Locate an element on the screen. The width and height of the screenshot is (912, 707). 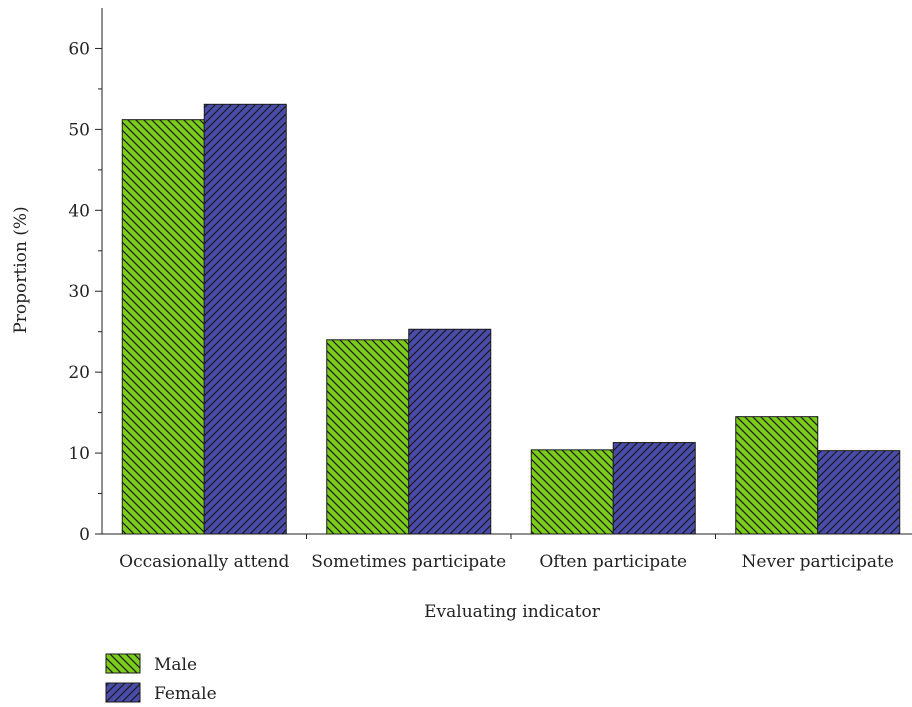
x-tick-label: Occasionally attend is located at coordinates (204, 562).